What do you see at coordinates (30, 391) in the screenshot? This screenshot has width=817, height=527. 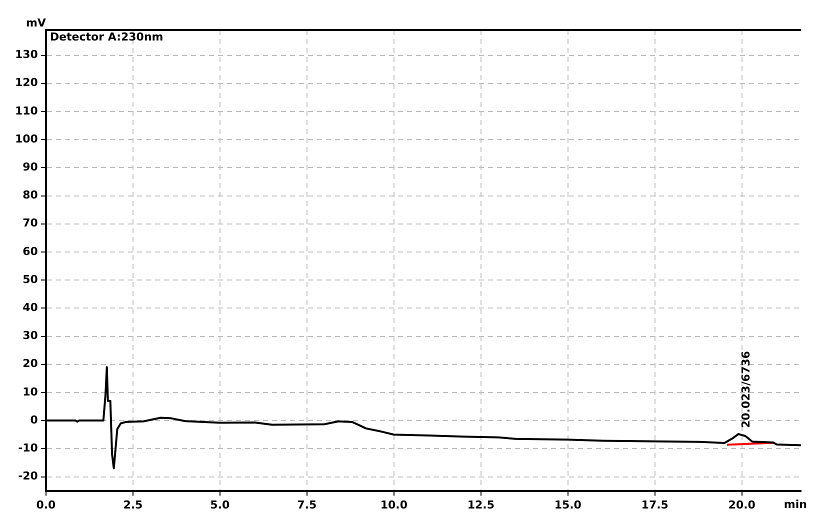 I see `y-tick-label: 10` at bounding box center [30, 391].